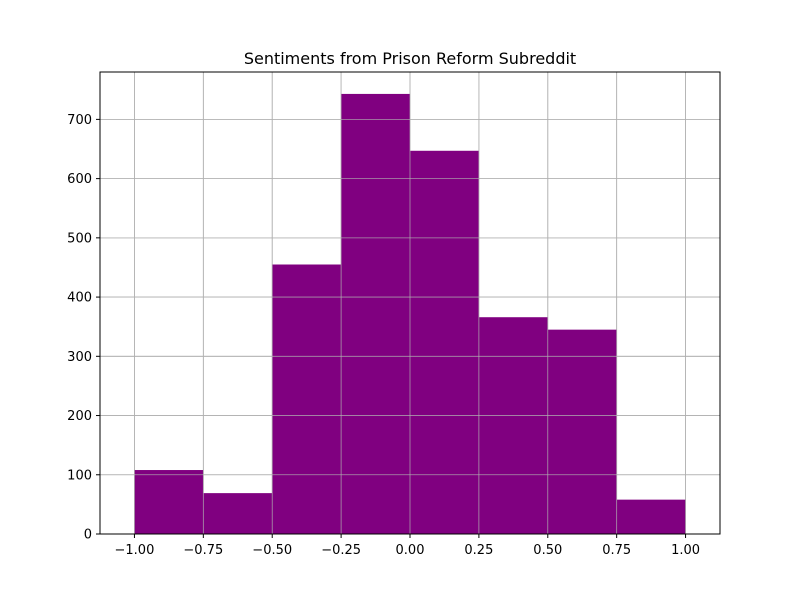 Image resolution: width=800 pixels, height=600 pixels. What do you see at coordinates (135, 550) in the screenshot?
I see `x-tick-label: −1.00` at bounding box center [135, 550].